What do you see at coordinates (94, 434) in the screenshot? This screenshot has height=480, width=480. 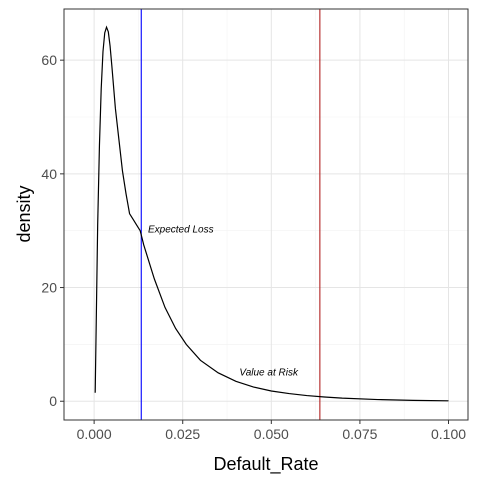 I see `x-tick-label: 0.000` at bounding box center [94, 434].